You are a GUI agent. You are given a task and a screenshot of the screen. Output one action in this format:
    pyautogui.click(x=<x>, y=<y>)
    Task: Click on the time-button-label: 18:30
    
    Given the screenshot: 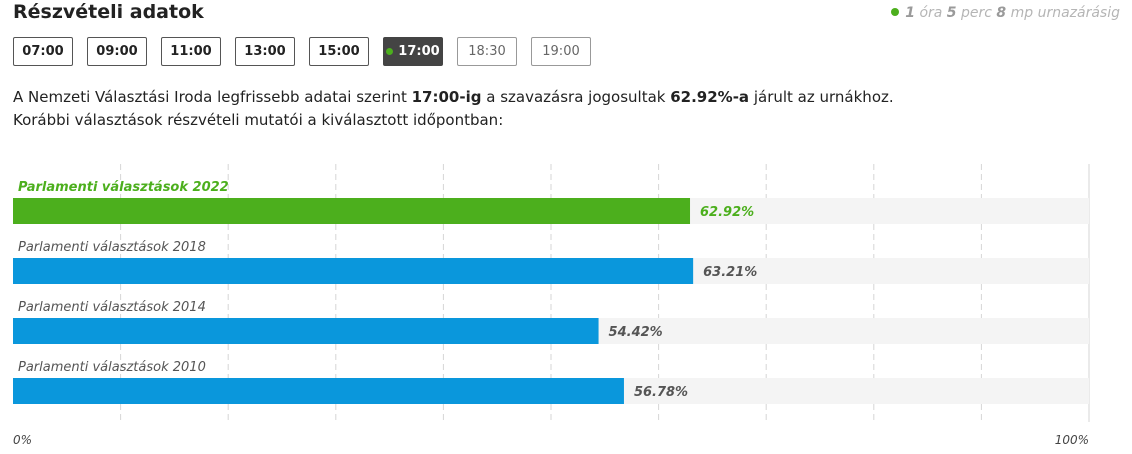 What is the action you would take?
    pyautogui.click(x=487, y=51)
    